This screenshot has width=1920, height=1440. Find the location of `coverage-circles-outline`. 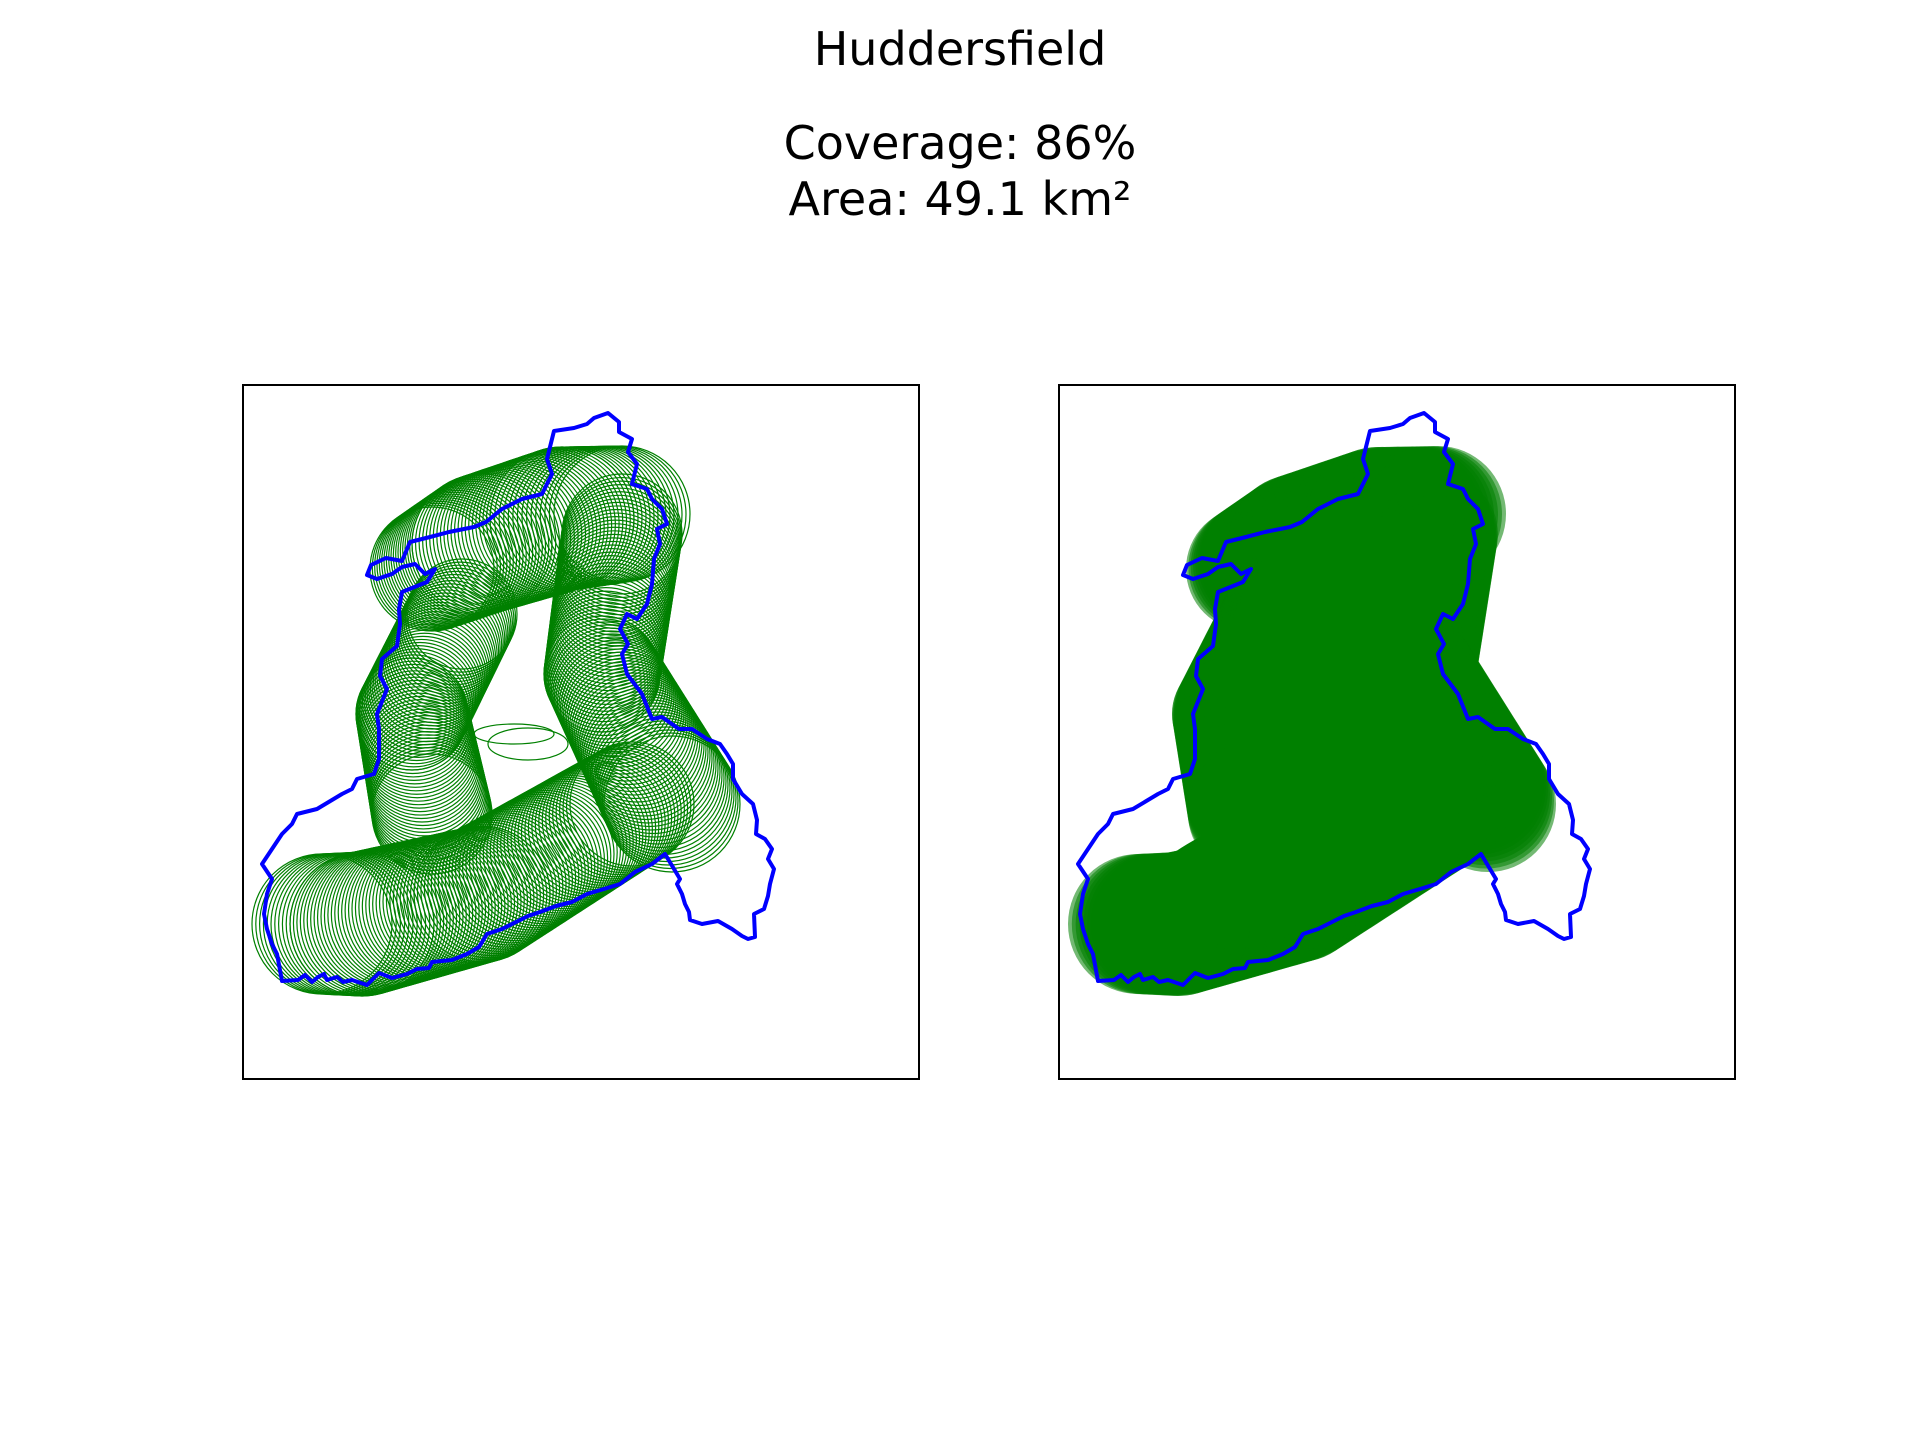

coverage-circles-outline is located at coordinates (496, 721).